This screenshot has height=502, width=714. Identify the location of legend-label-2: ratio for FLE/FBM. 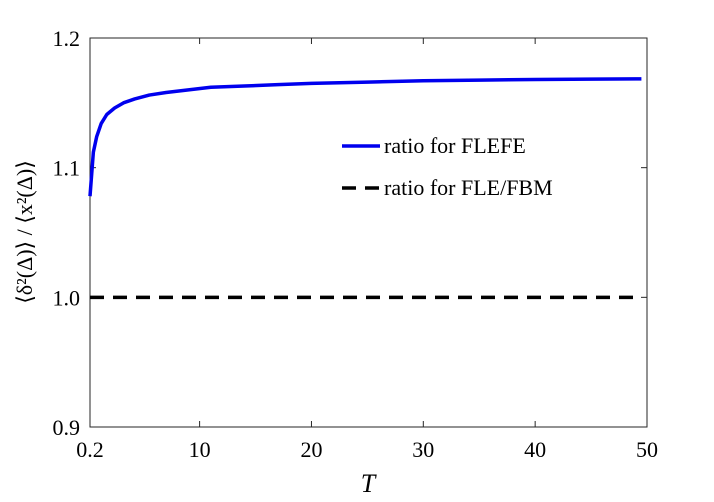
(468, 187).